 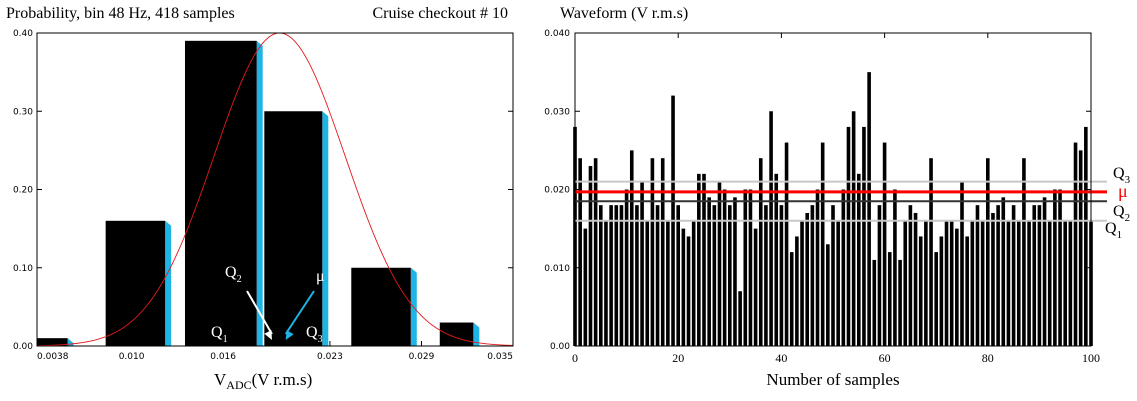 I want to click on q1-label-sub: 1, so click(x=225, y=339).